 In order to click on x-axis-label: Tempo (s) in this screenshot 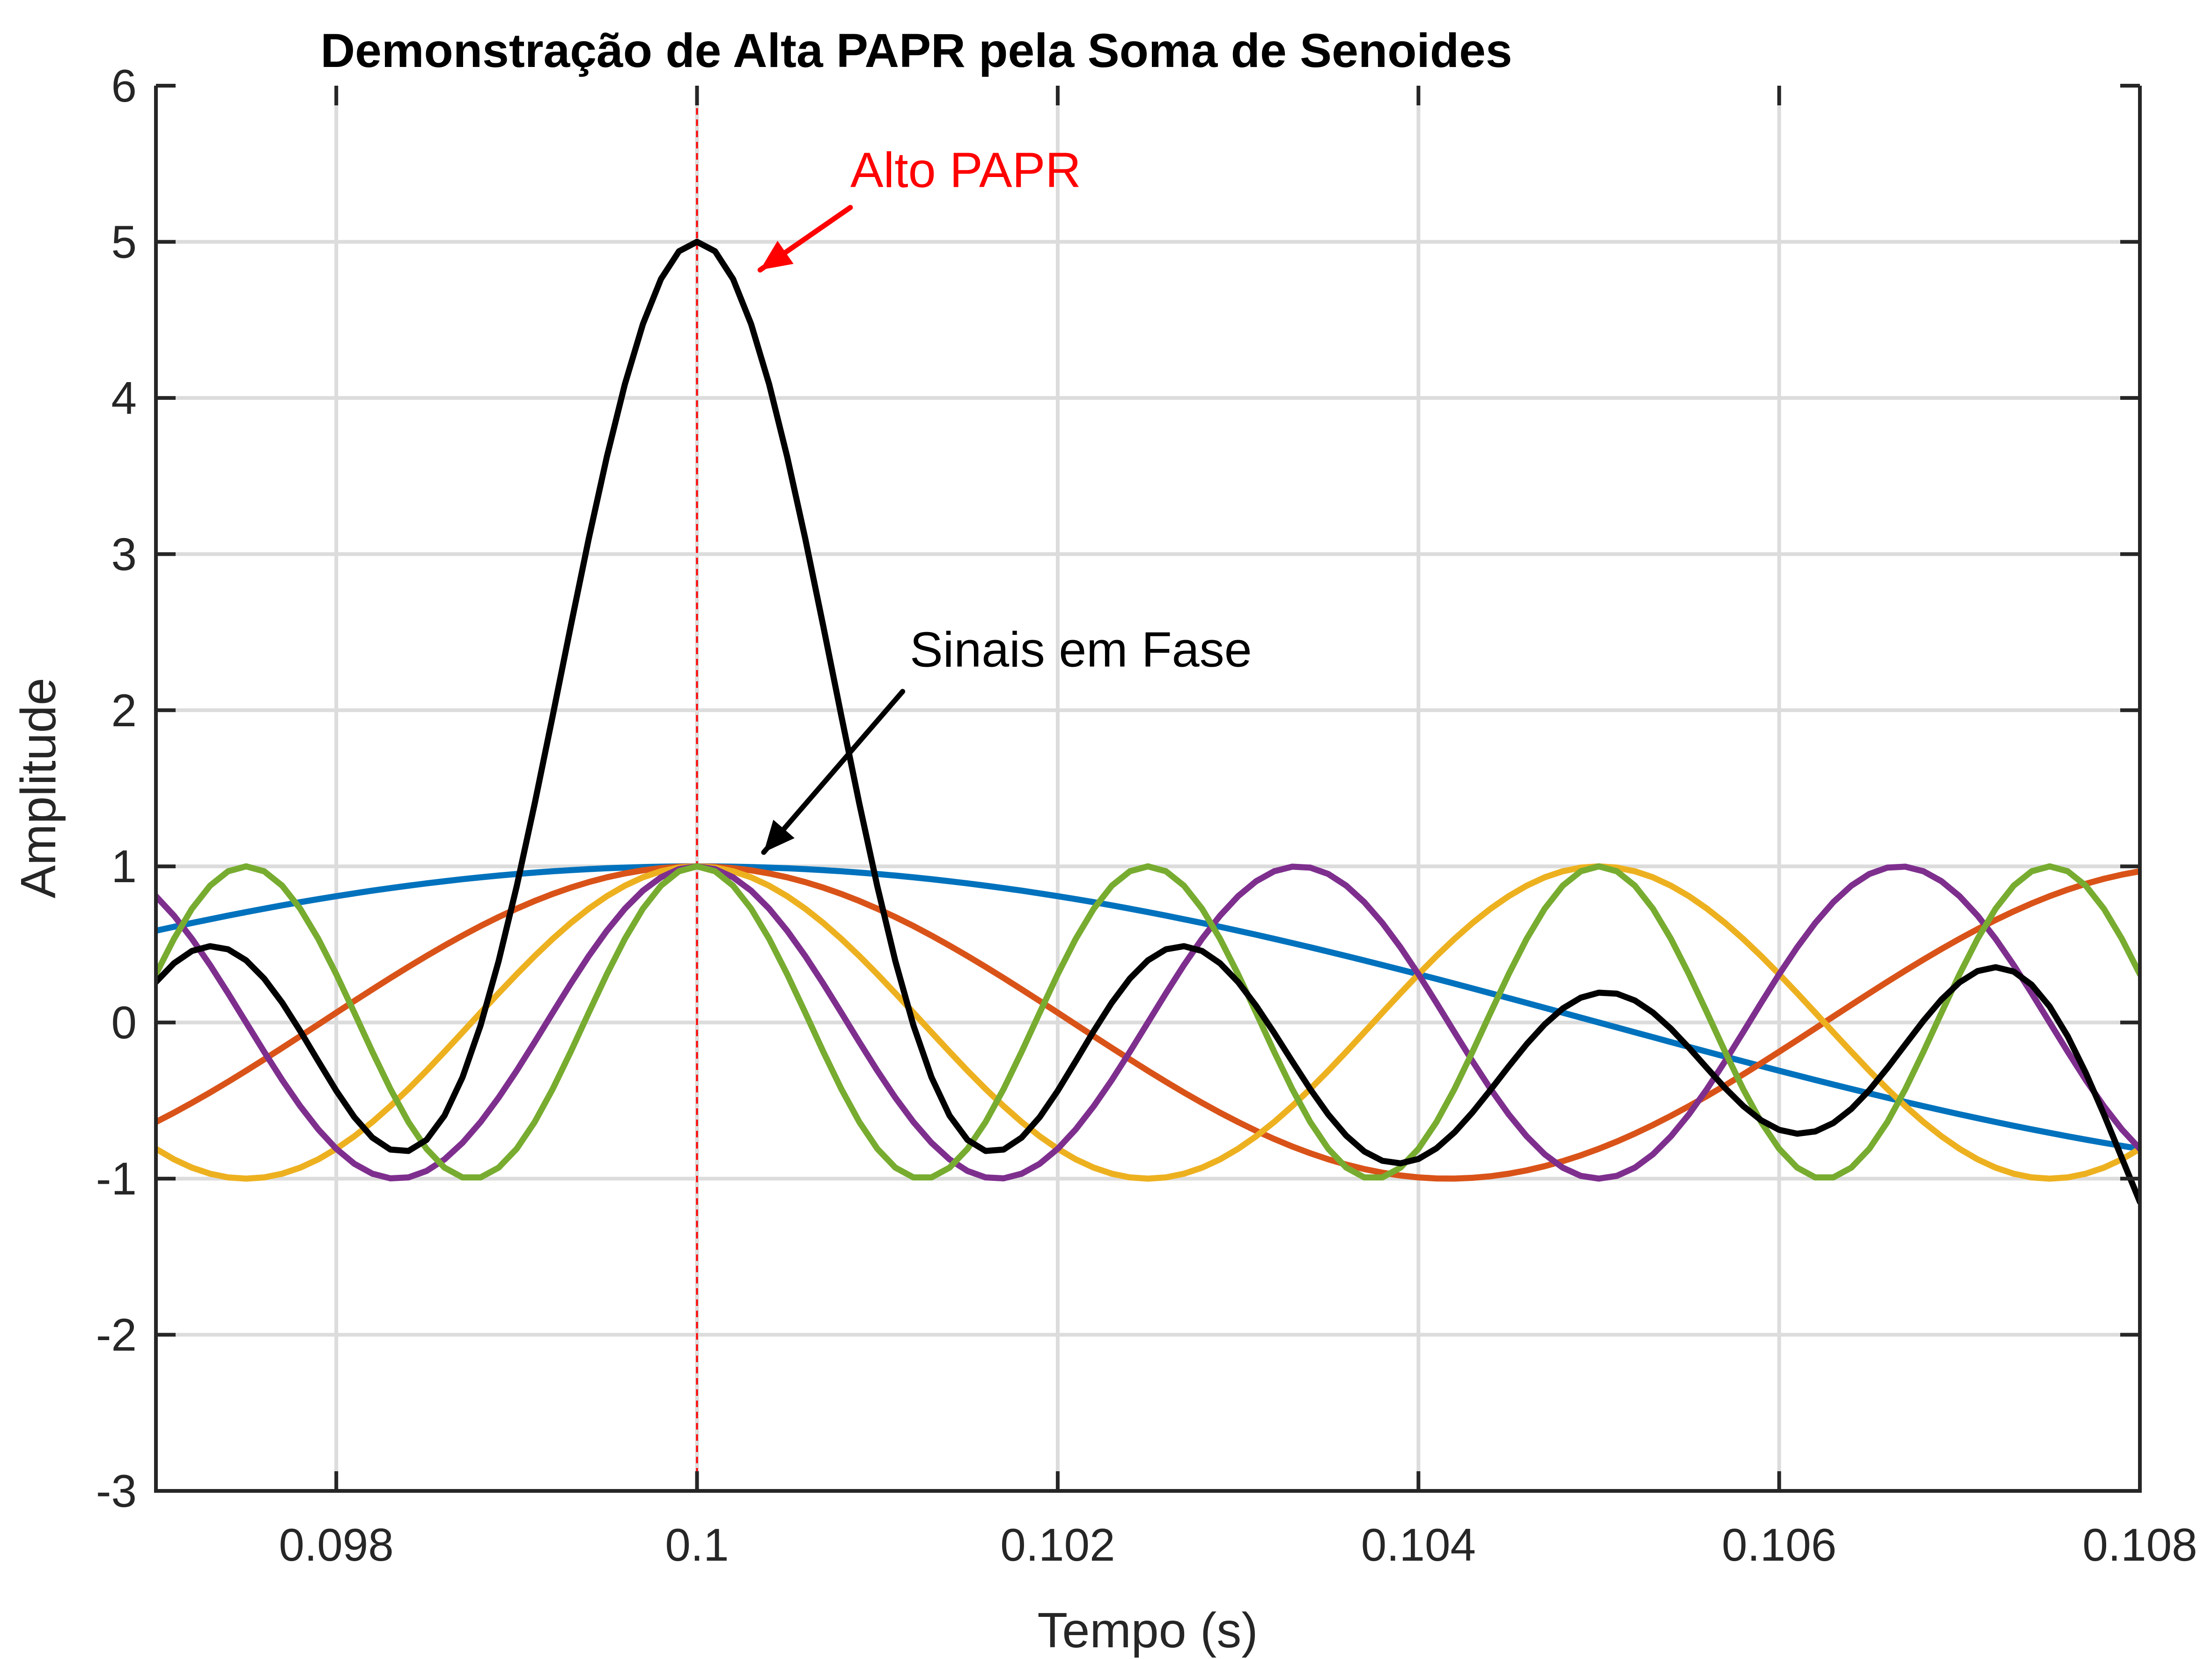, I will do `click(1147, 1630)`.